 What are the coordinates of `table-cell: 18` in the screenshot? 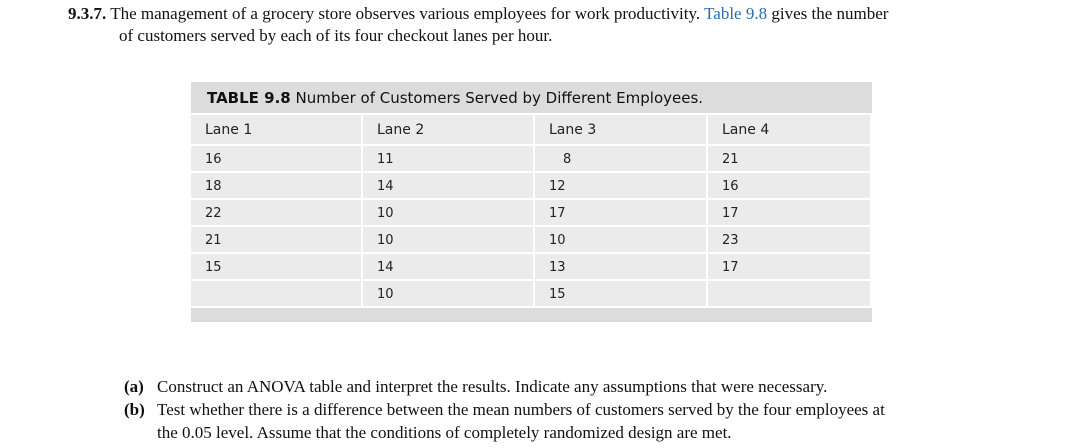 It's located at (277, 186).